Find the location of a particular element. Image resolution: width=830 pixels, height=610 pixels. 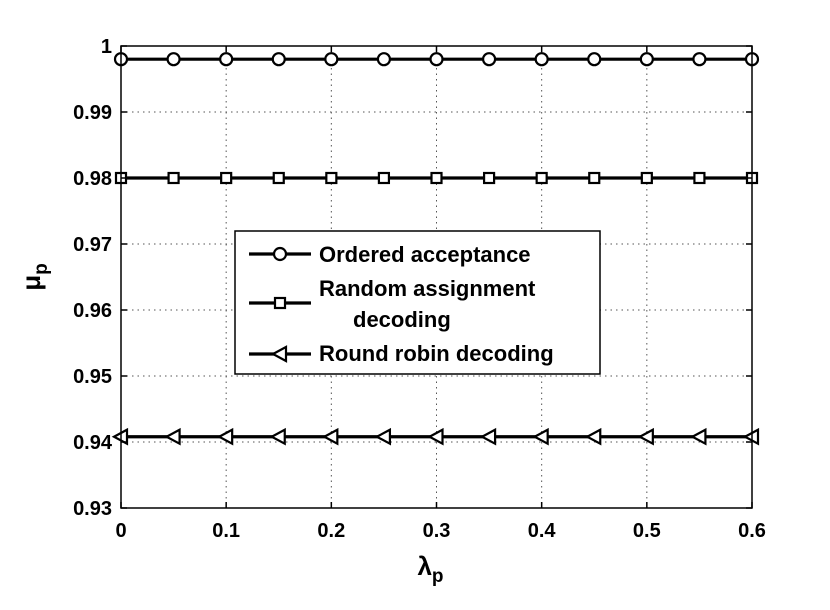

x-axis-subscript: p is located at coordinates (438, 576).